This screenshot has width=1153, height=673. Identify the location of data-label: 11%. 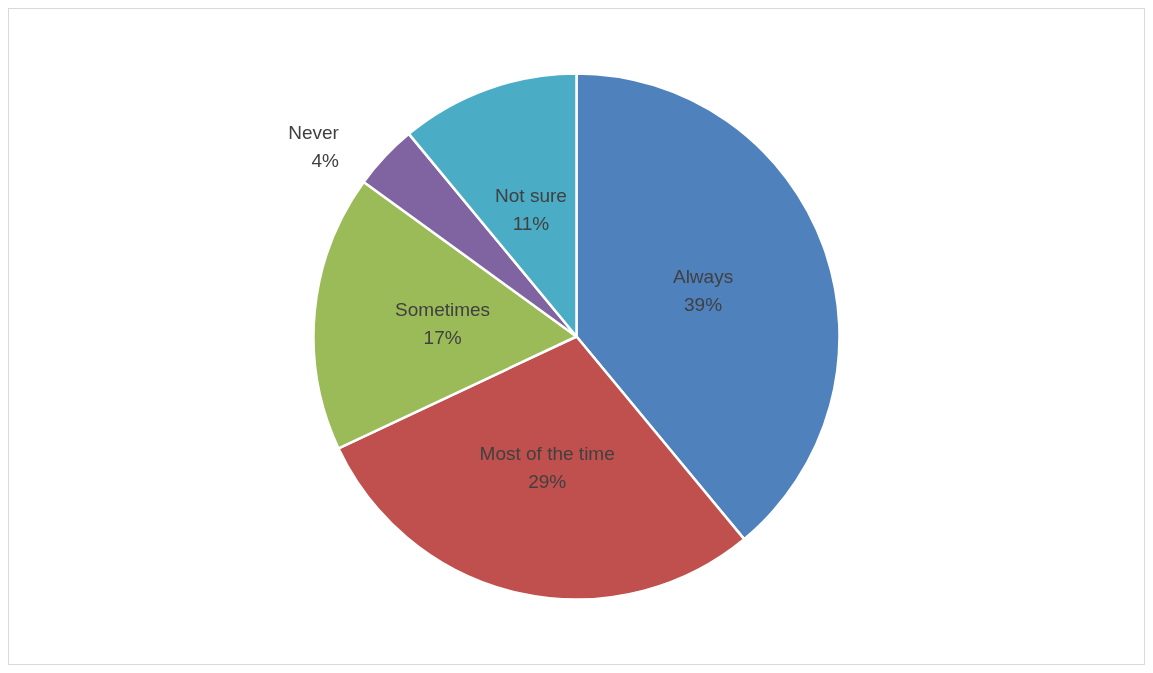
(531, 224).